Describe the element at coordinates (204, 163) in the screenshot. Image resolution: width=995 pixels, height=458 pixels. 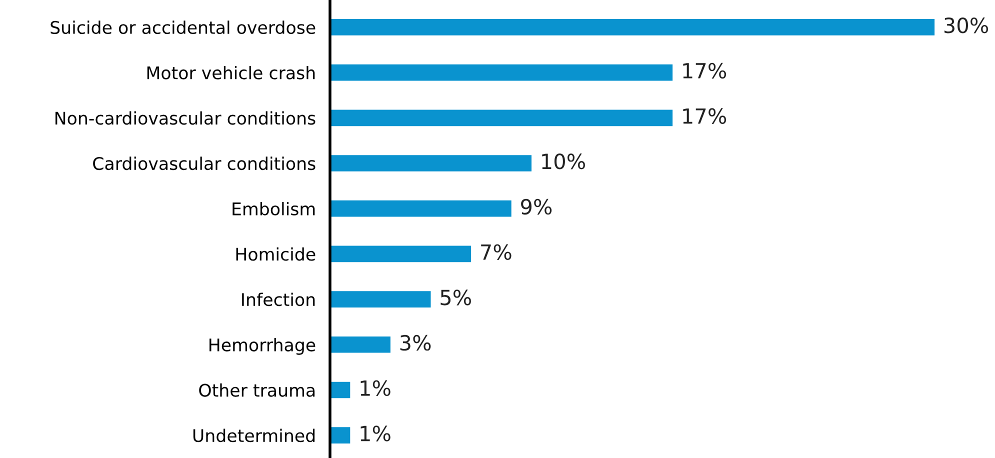
I see `y-tick-label: Cardiovascular conditions` at that location.